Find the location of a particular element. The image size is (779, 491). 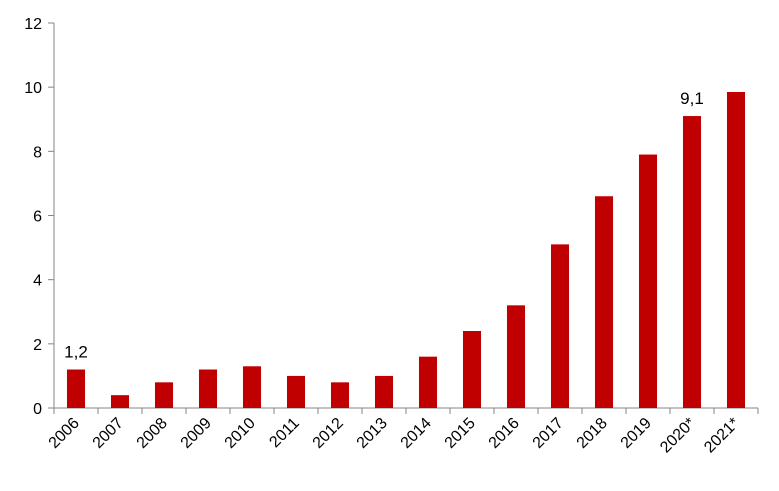

x-tick-label: 2006 is located at coordinates (64, 433).